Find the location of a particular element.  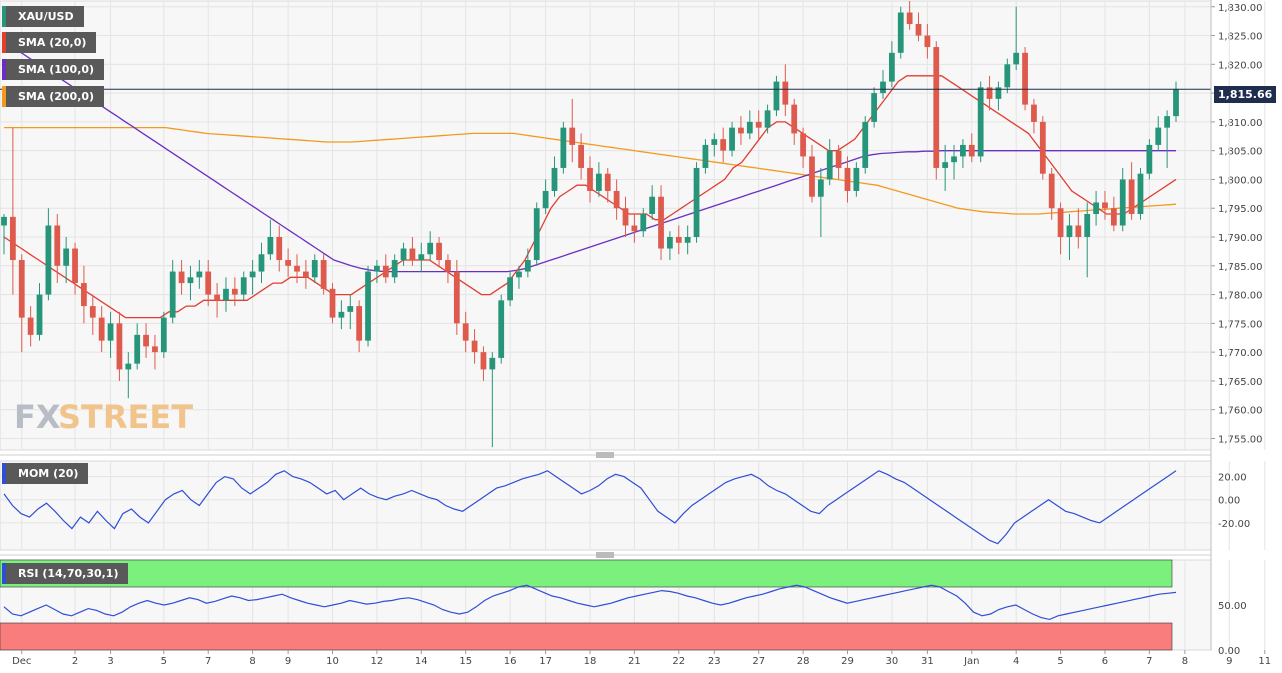

date-tick-label: 17 is located at coordinates (545, 661).